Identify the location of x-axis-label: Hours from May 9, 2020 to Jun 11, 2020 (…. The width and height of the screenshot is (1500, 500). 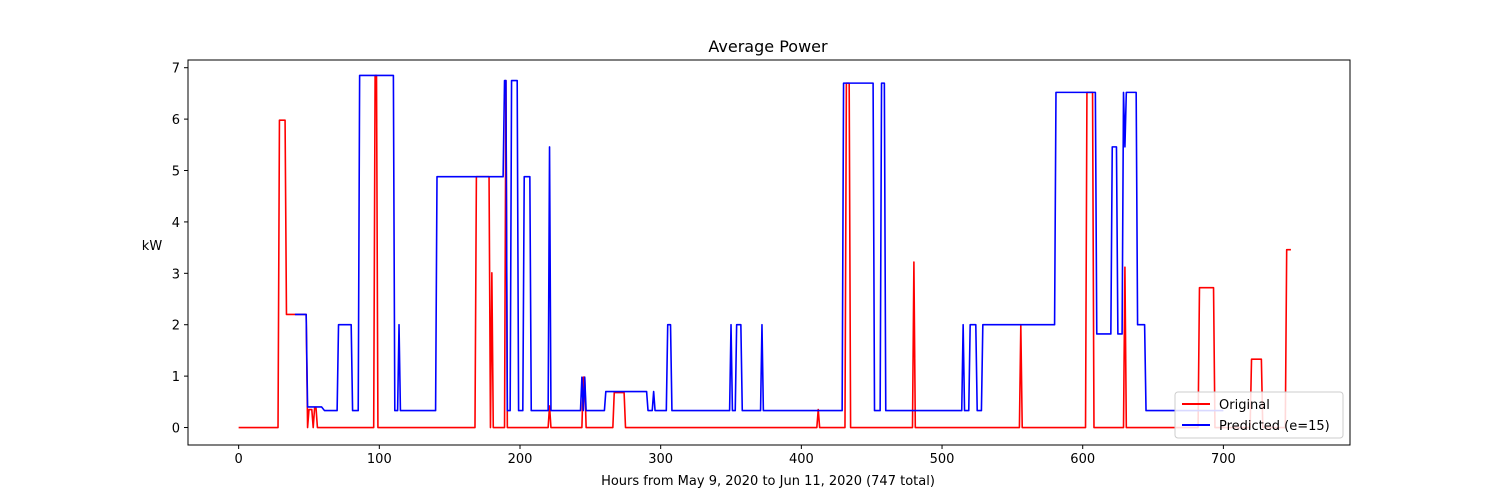
(768, 481).